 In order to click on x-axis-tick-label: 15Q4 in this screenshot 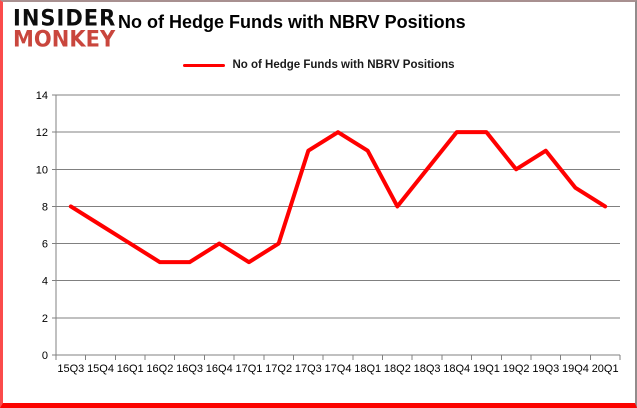, I will do `click(100, 369)`.